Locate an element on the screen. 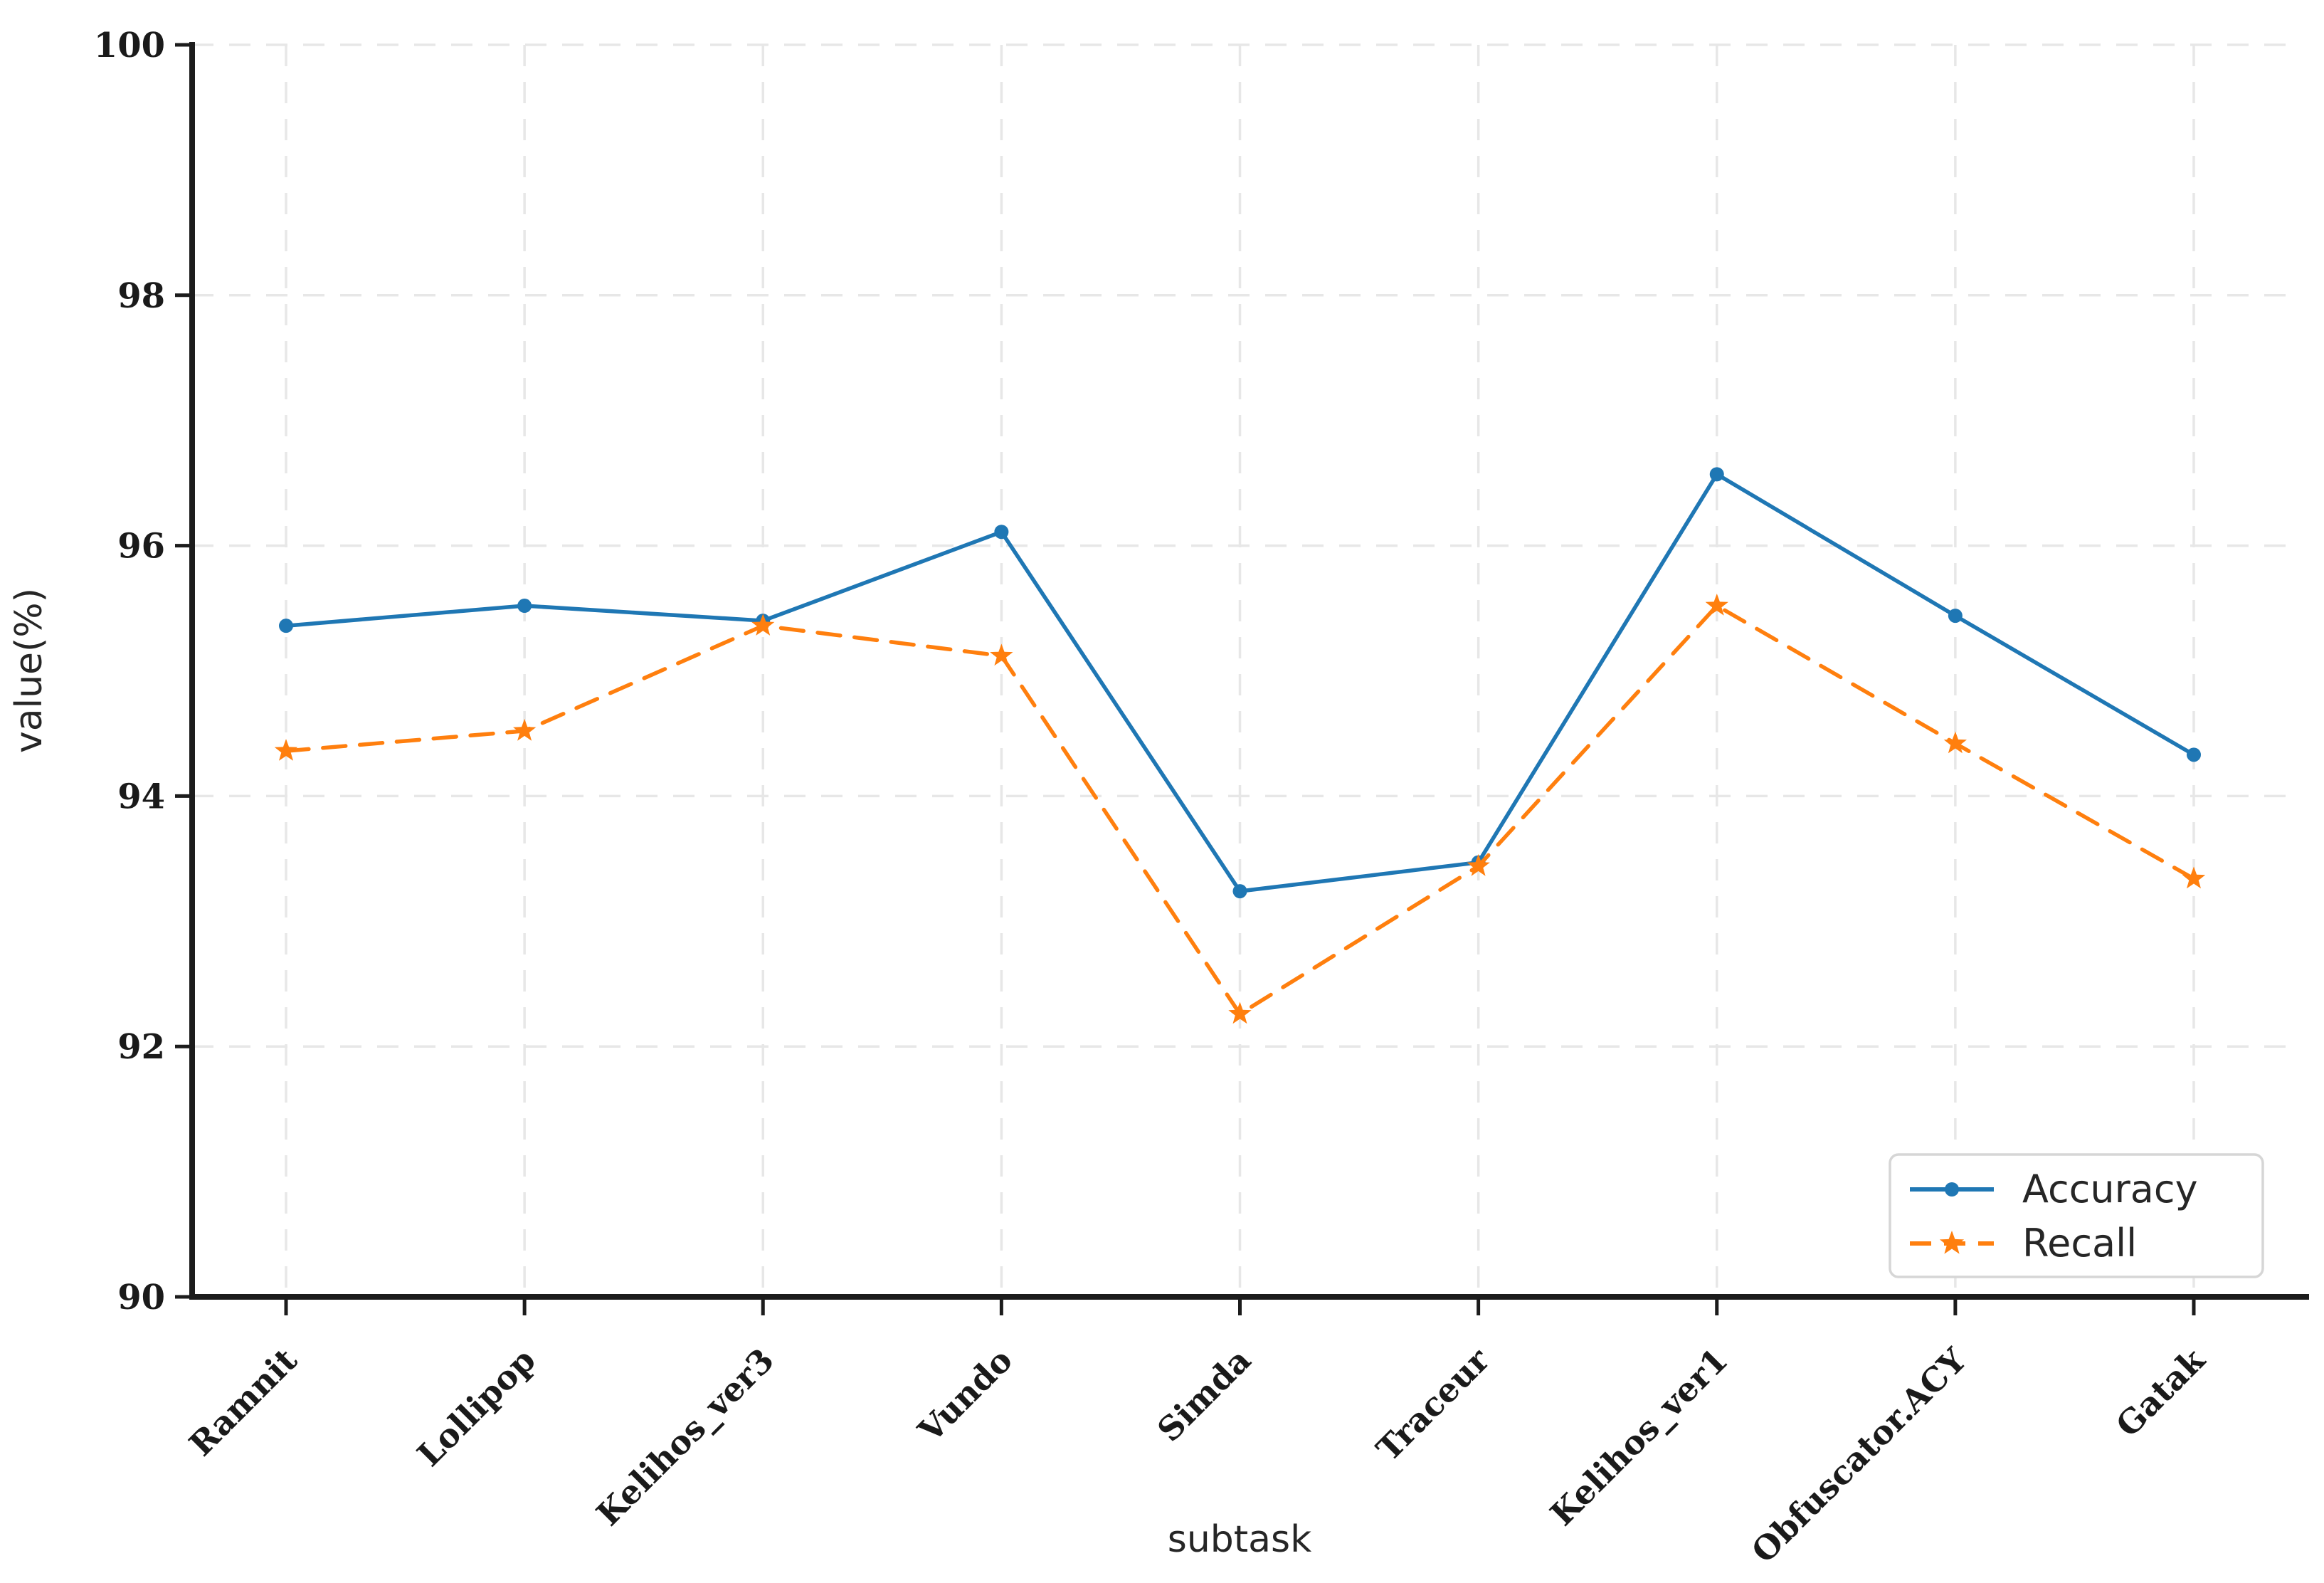 The width and height of the screenshot is (2324, 1583). data-point-recall-Simda is located at coordinates (1240, 1012).